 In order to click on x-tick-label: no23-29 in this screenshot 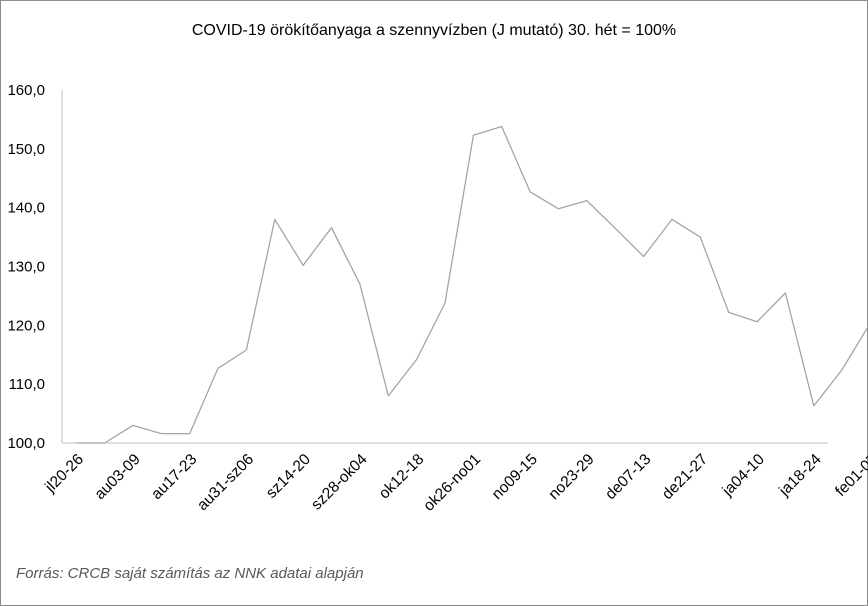, I will do `click(571, 477)`.